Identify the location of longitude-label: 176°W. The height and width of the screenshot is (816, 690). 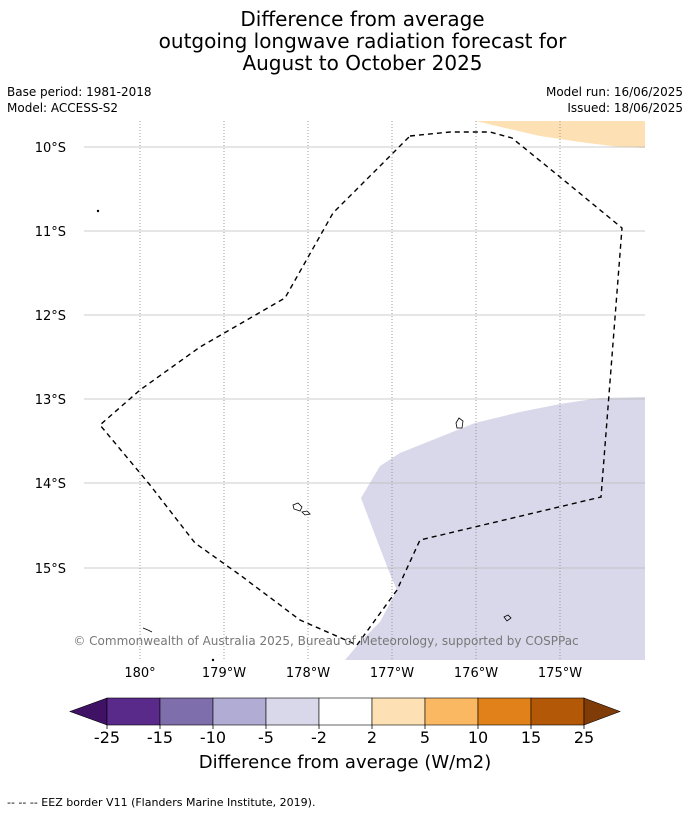
(476, 673).